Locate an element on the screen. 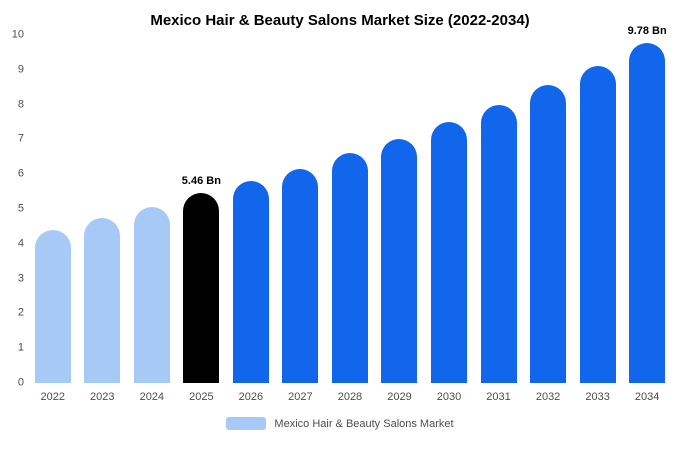 This screenshot has width=680, height=450. x-axis-label: 2026 is located at coordinates (251, 397).